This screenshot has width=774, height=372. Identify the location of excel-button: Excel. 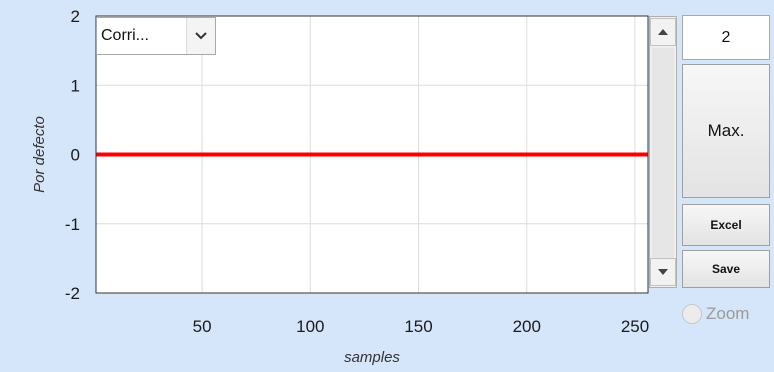
(726, 225).